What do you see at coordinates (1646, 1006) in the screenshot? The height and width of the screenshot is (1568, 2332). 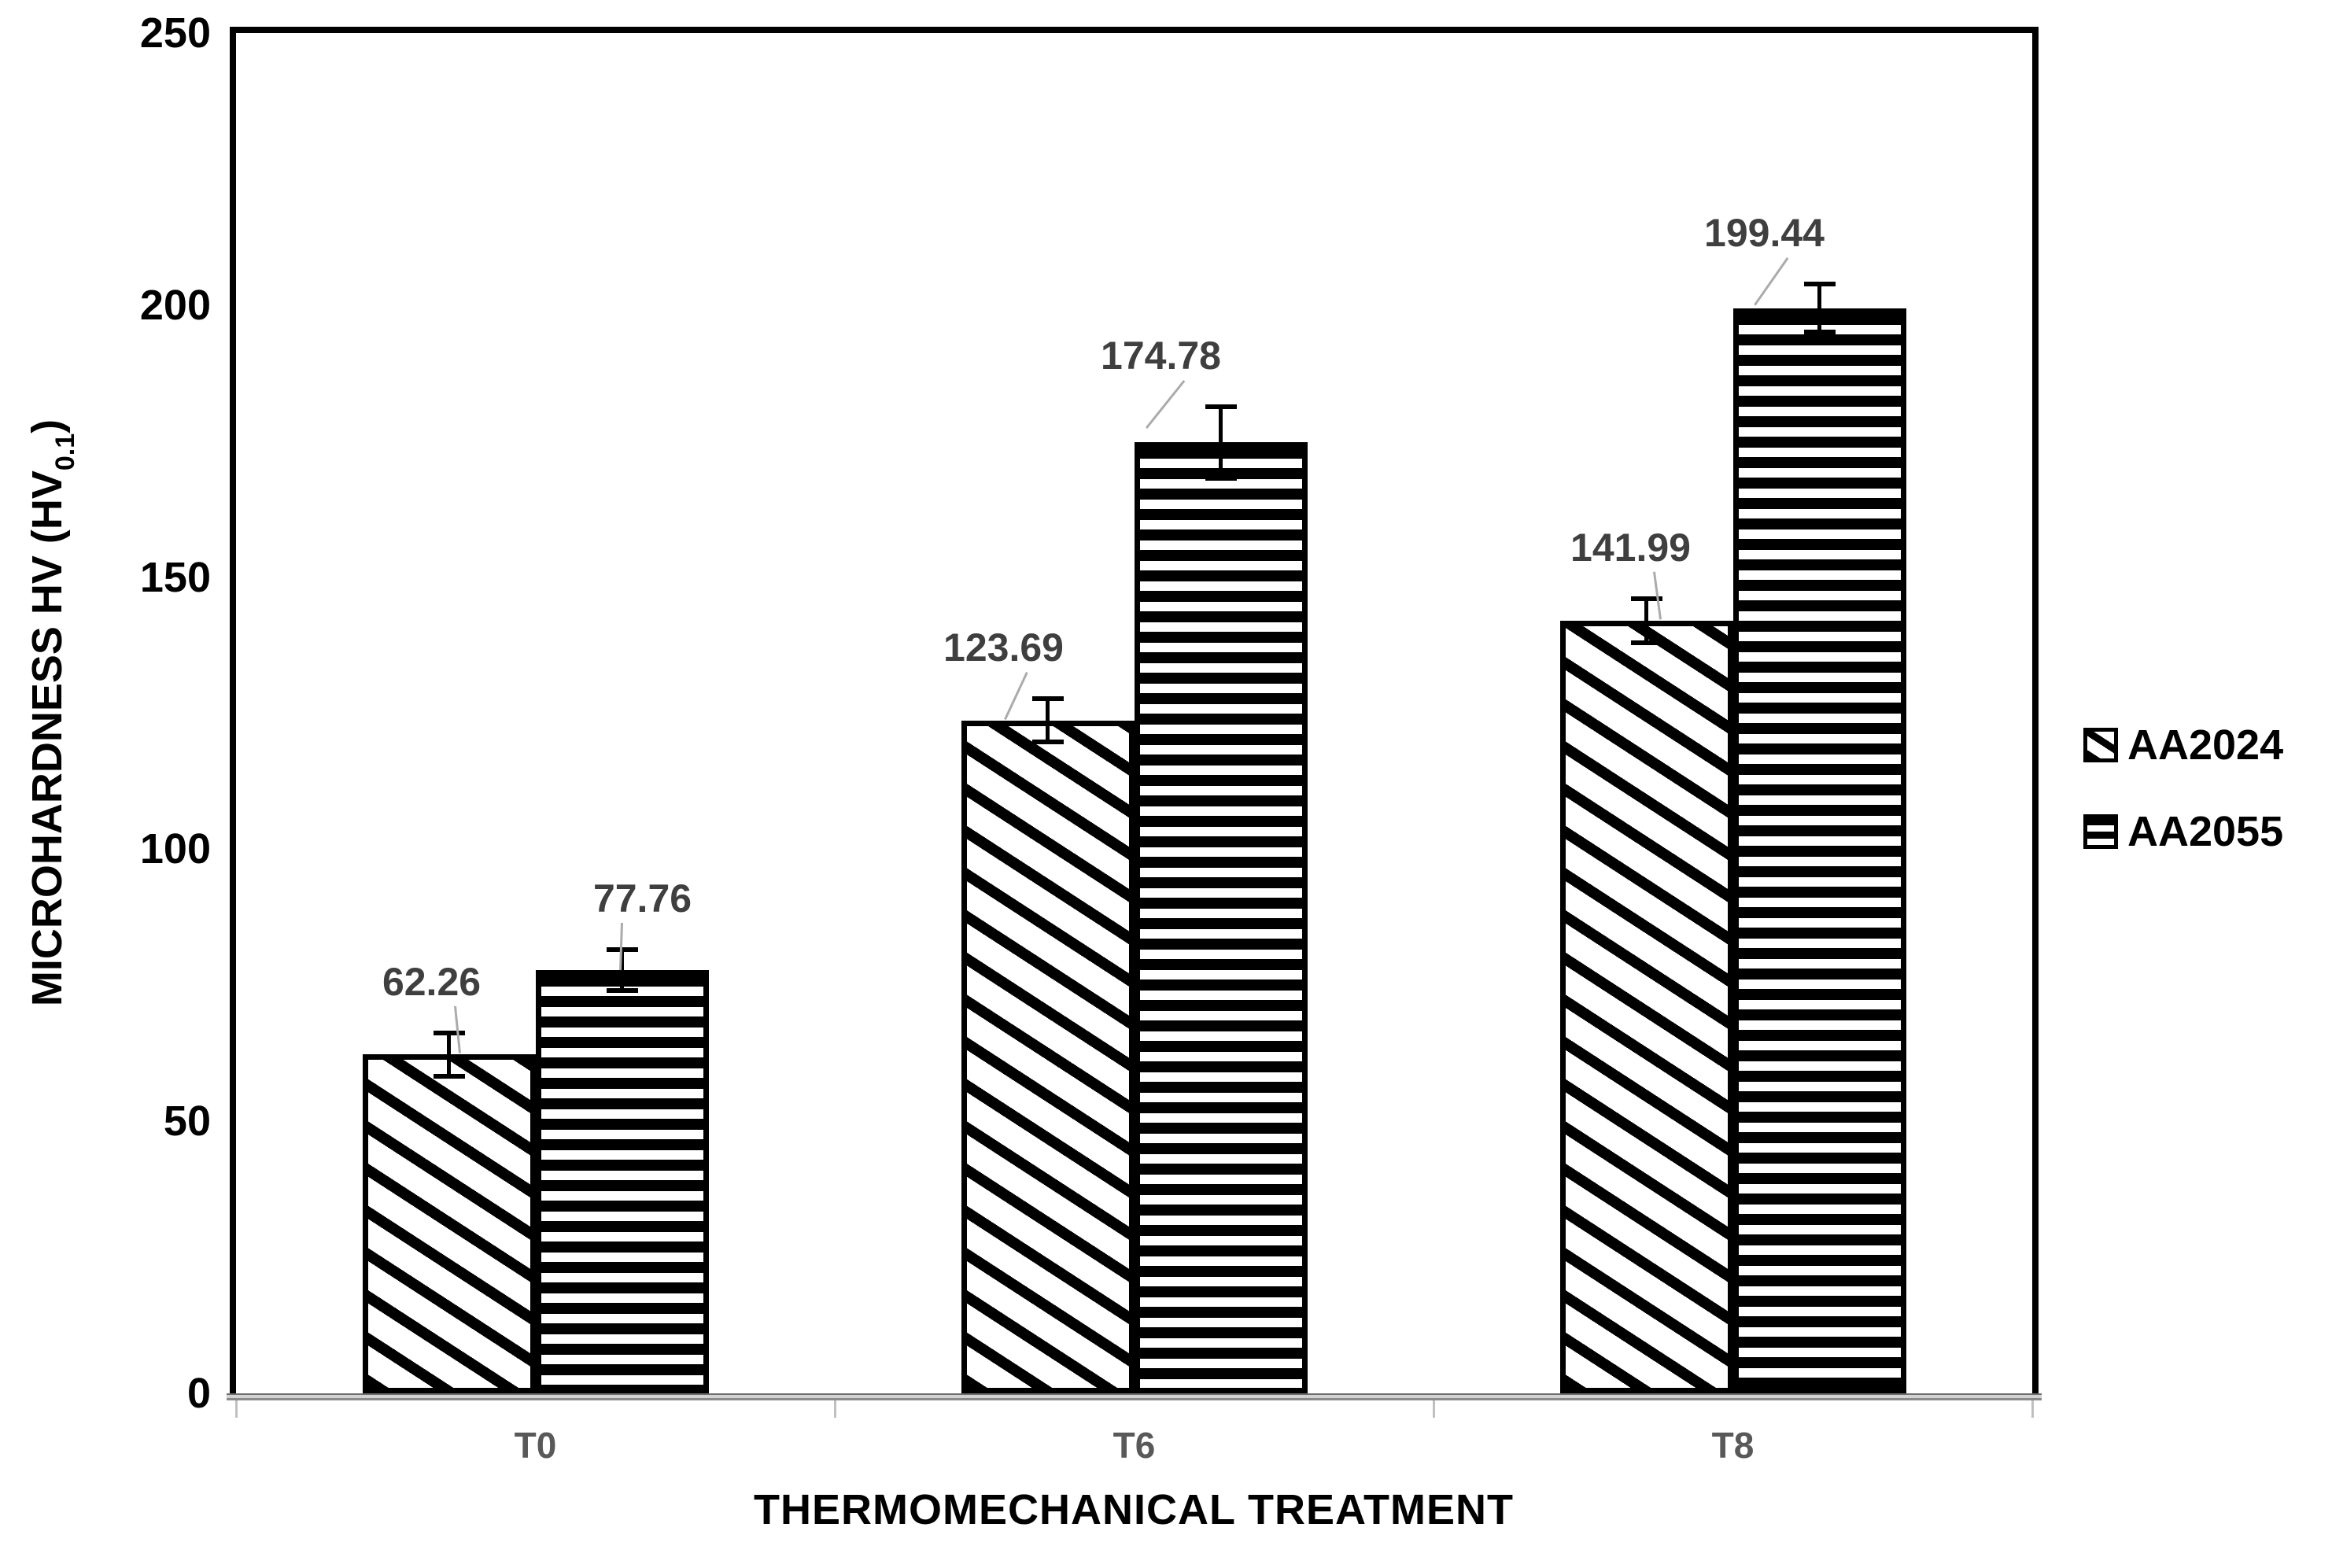 I see `bar-AA2024-T8` at bounding box center [1646, 1006].